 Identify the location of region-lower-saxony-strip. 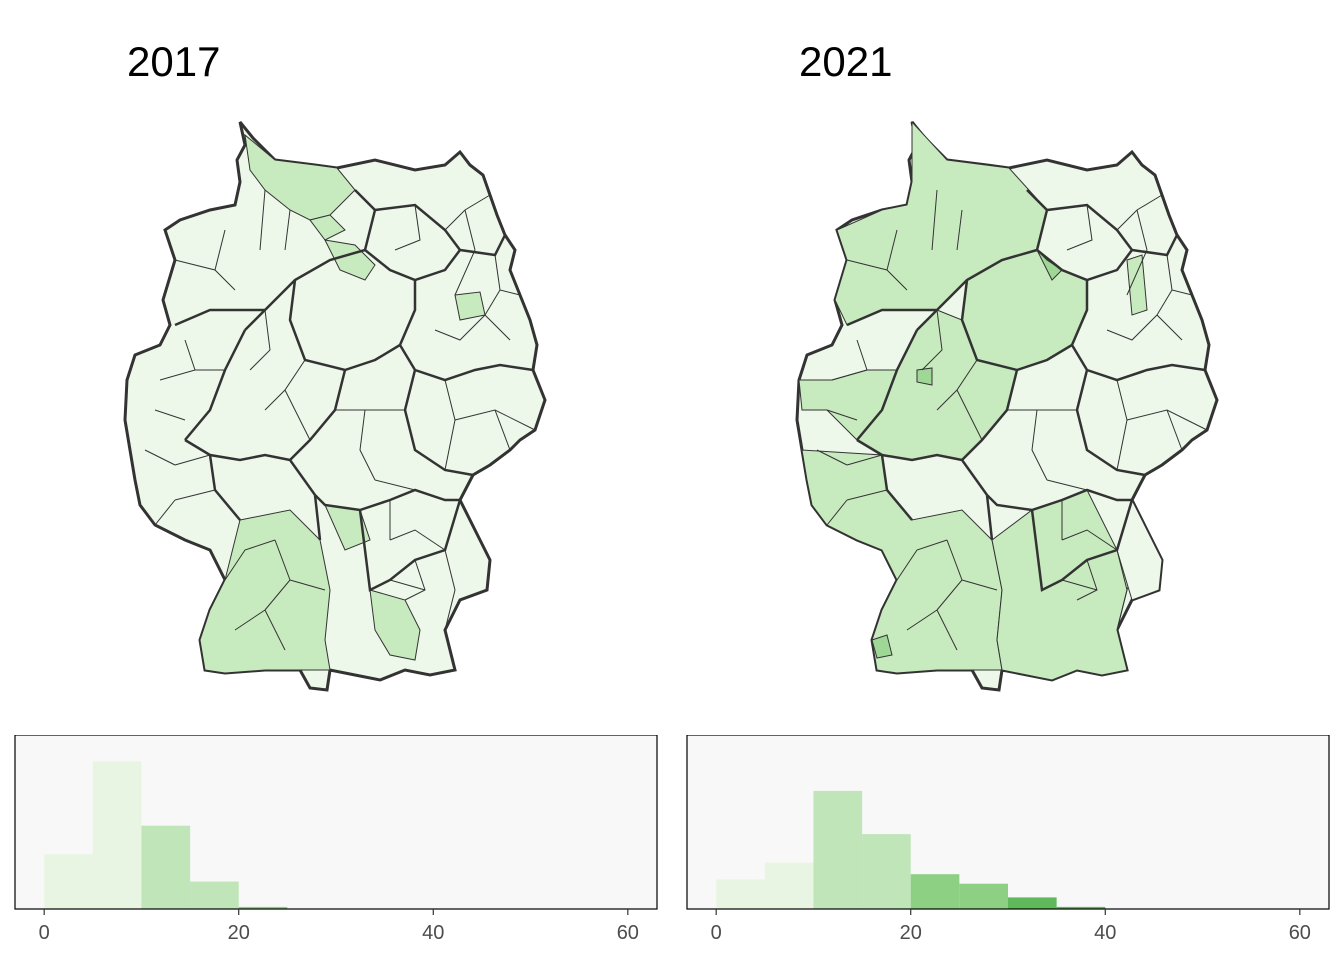
(350, 260).